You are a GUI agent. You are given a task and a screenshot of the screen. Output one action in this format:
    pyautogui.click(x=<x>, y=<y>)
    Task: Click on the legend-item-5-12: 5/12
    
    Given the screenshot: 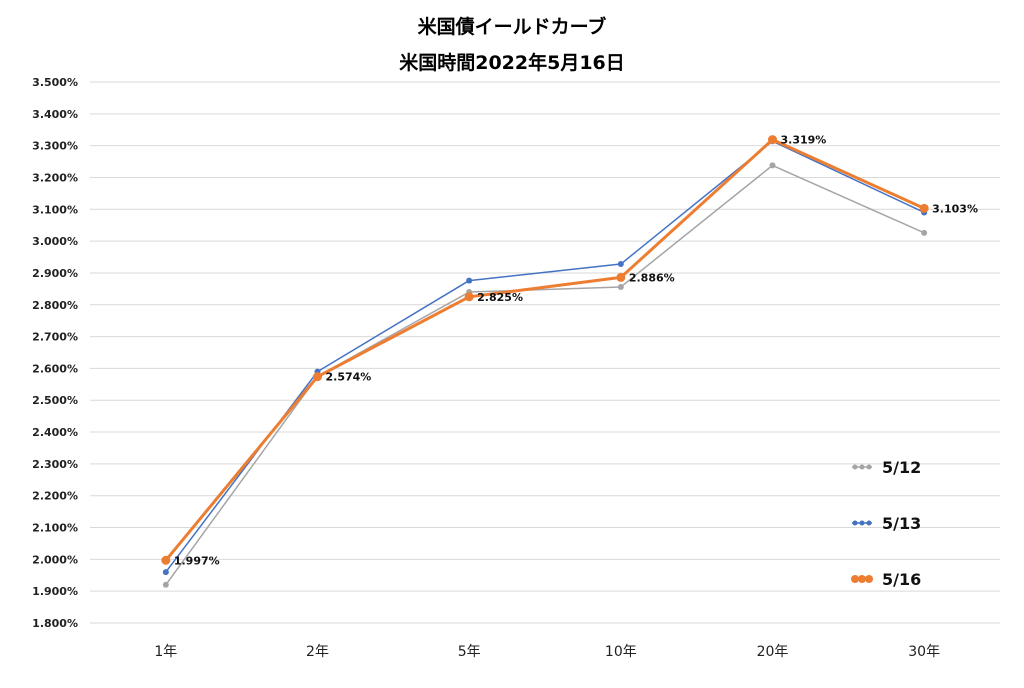 What is the action you would take?
    pyautogui.click(x=886, y=467)
    